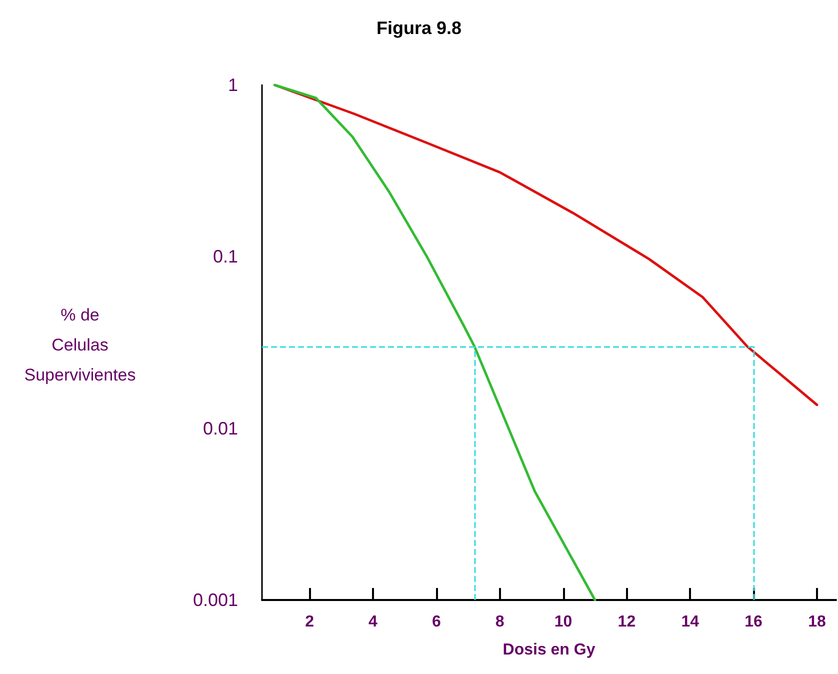  Describe the element at coordinates (436, 622) in the screenshot. I see `x-tick-label: 6` at that location.